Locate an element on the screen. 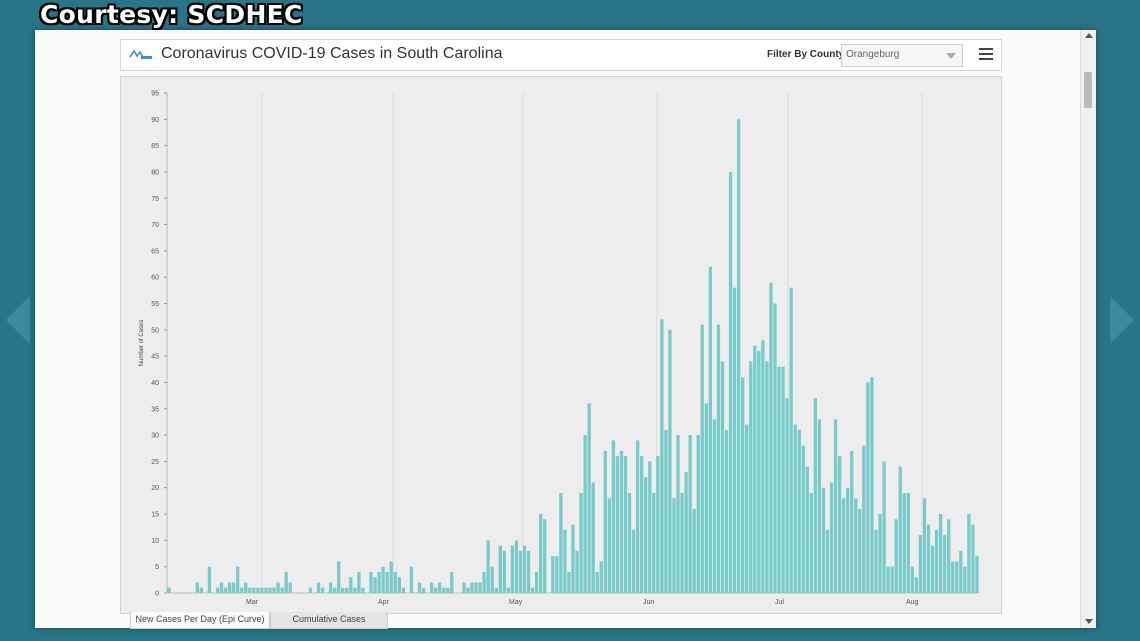  scroll-thumb is located at coordinates (1088, 90).